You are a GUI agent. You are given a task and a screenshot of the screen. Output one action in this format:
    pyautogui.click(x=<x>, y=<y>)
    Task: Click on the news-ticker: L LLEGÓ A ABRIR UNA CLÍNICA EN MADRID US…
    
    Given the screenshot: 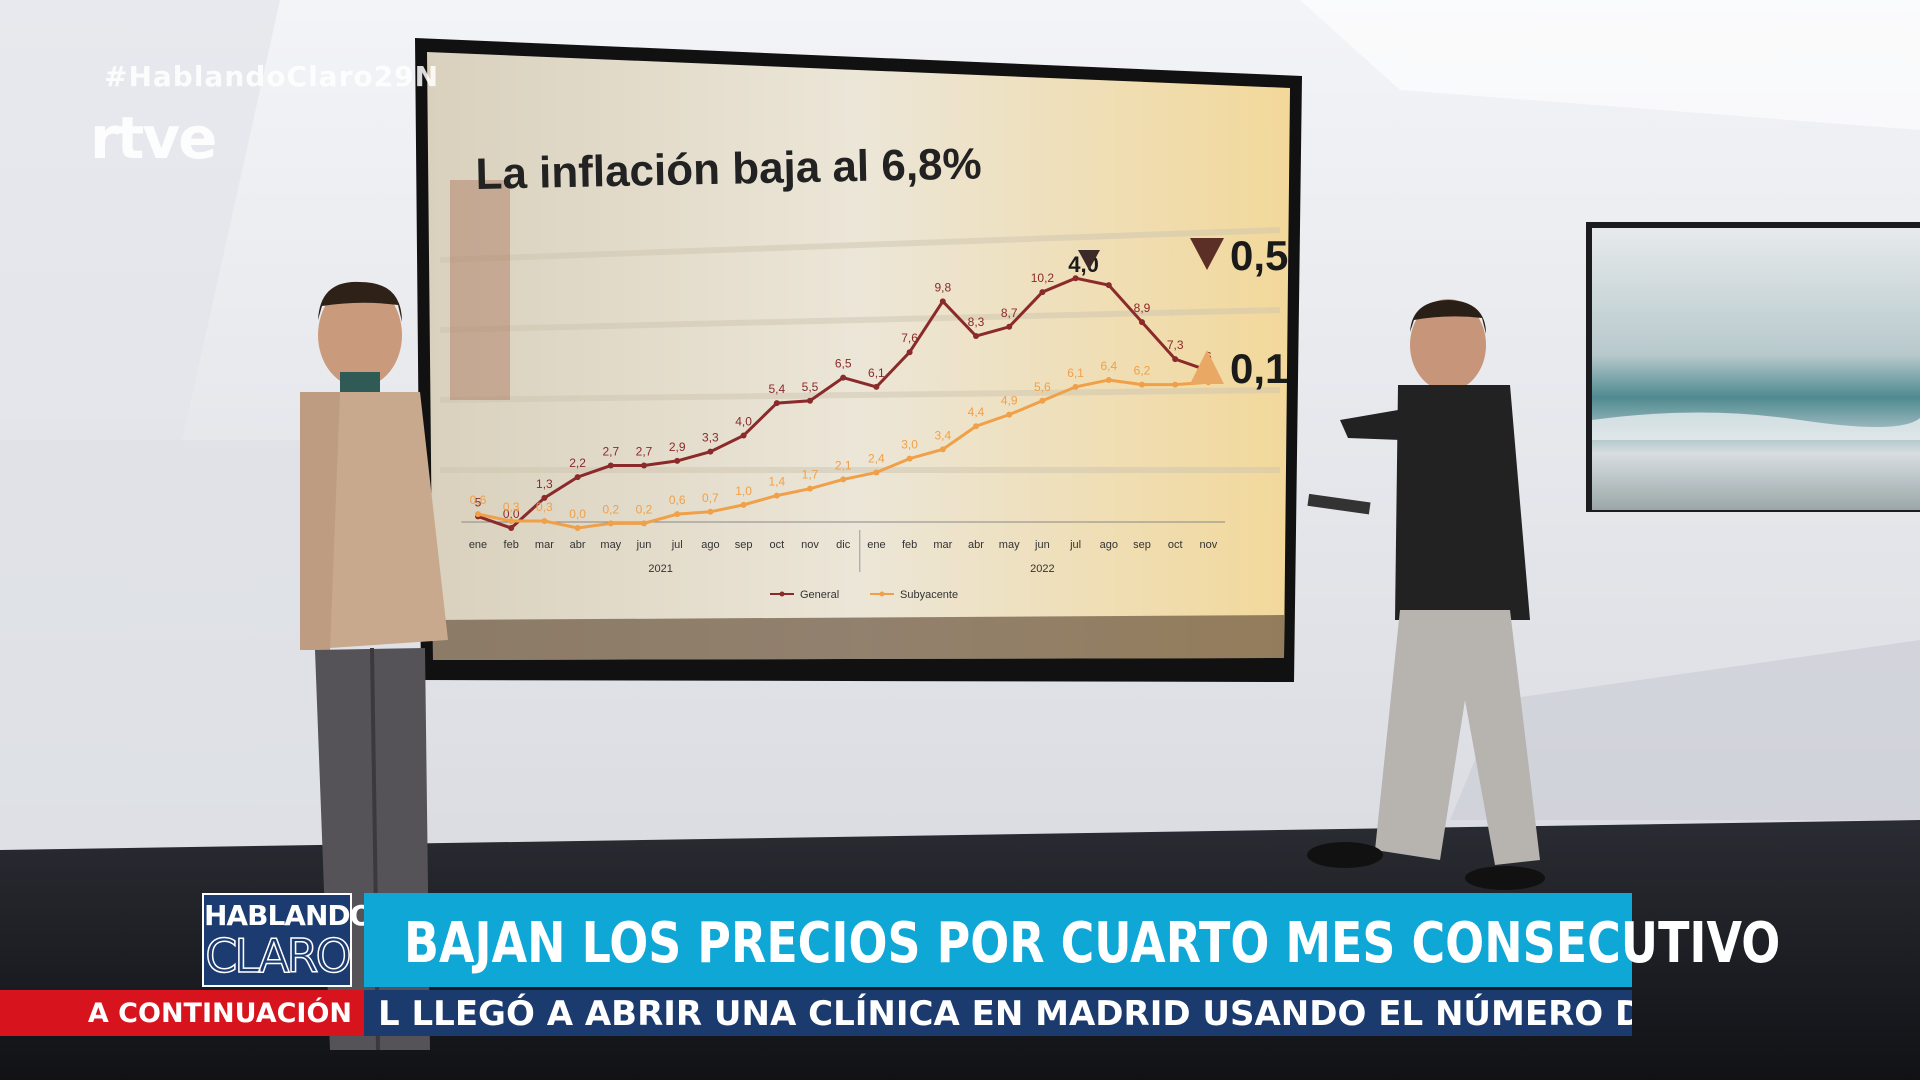 What is the action you would take?
    pyautogui.click(x=998, y=1013)
    